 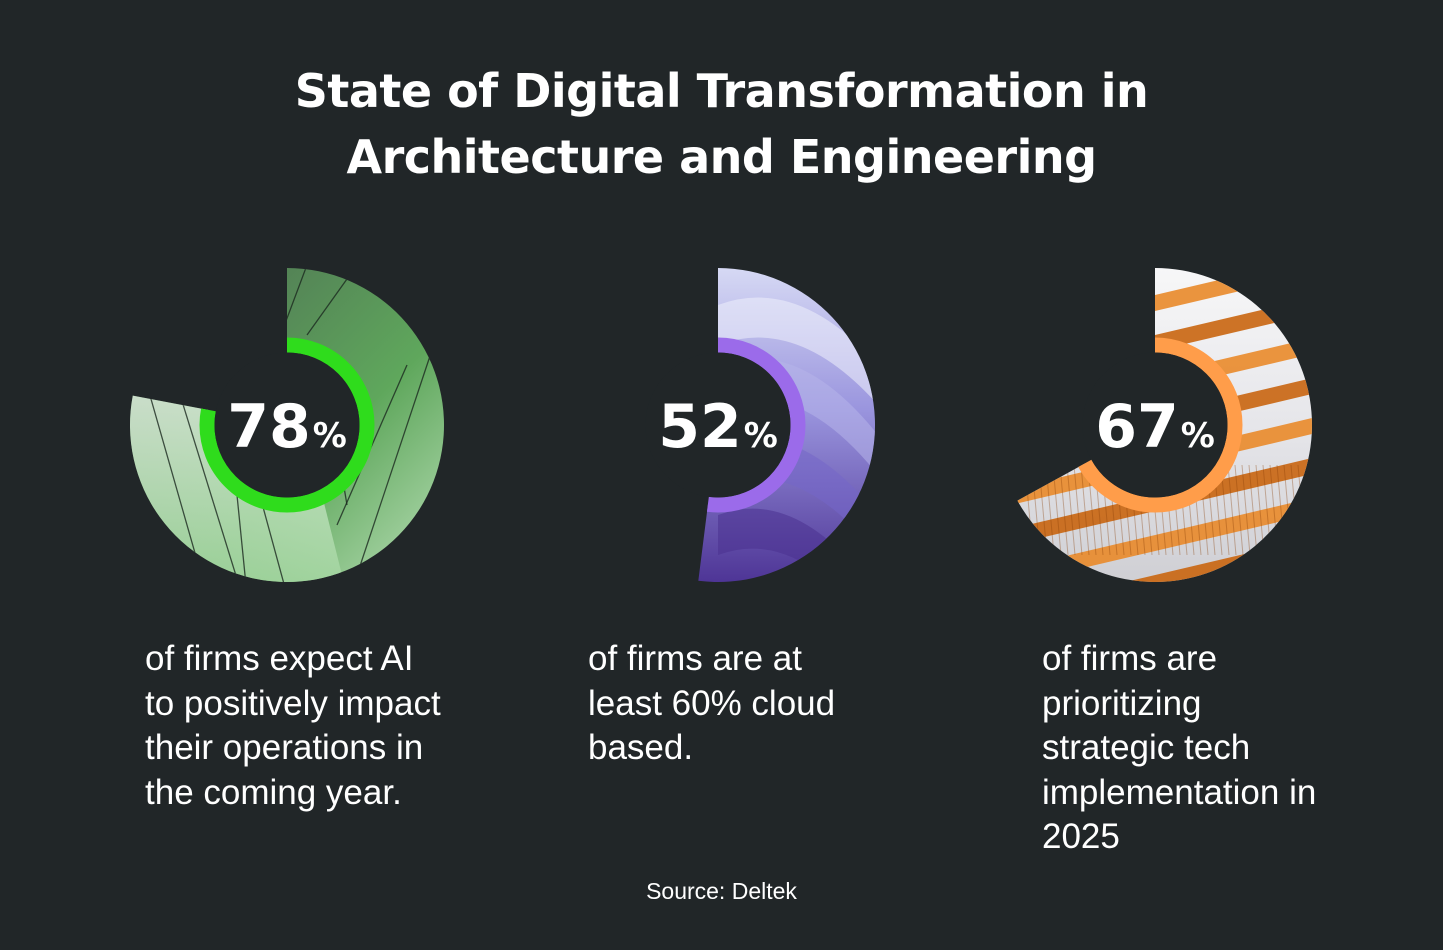 What do you see at coordinates (269, 427) in the screenshot?
I see `percent-value-1: 78` at bounding box center [269, 427].